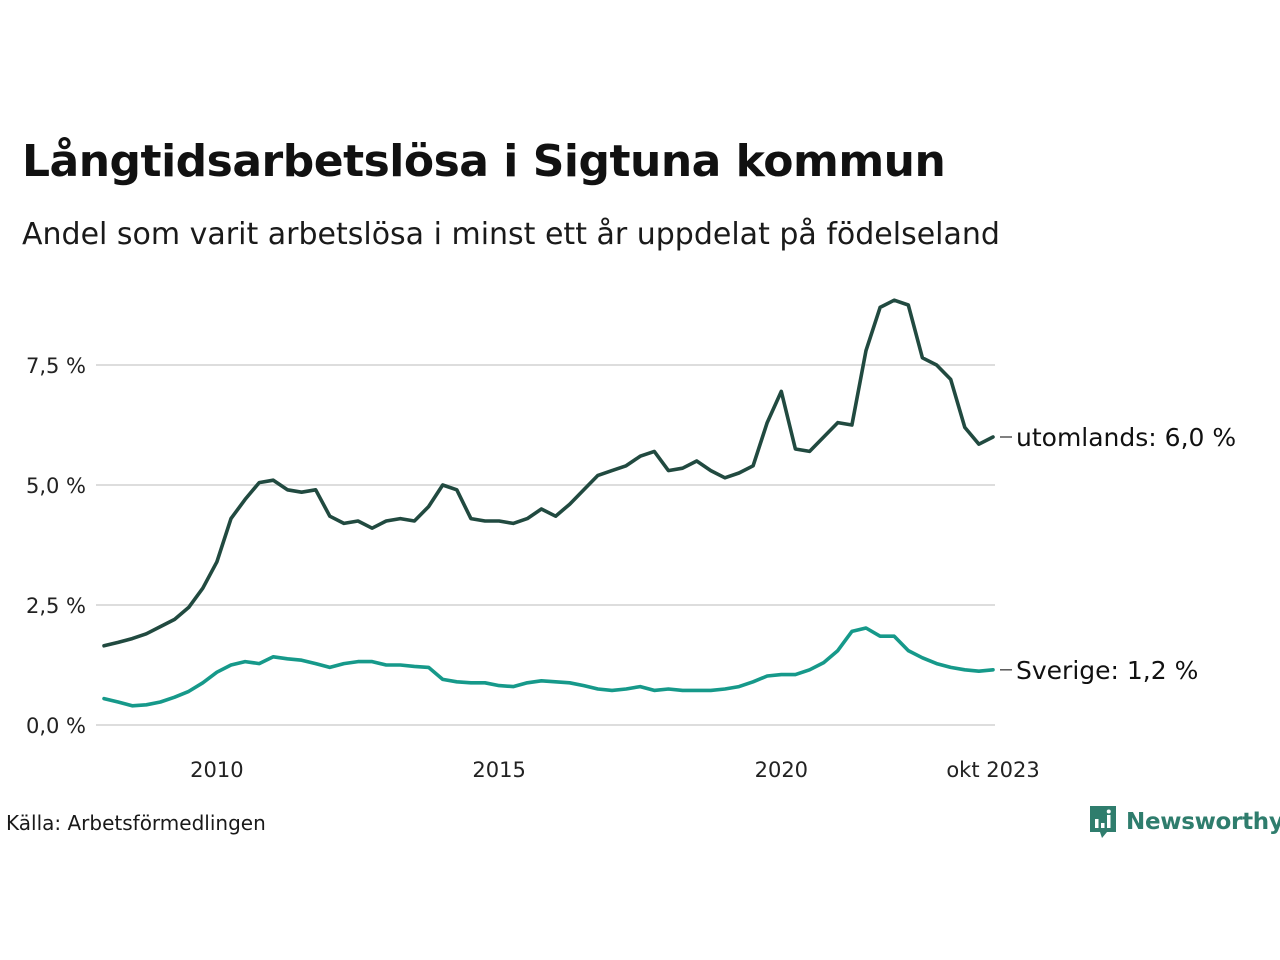 The image size is (1280, 960). Describe the element at coordinates (484, 161) in the screenshot. I see `chart-title: Långtidsarbetslösa i Sigtuna kommun` at that location.